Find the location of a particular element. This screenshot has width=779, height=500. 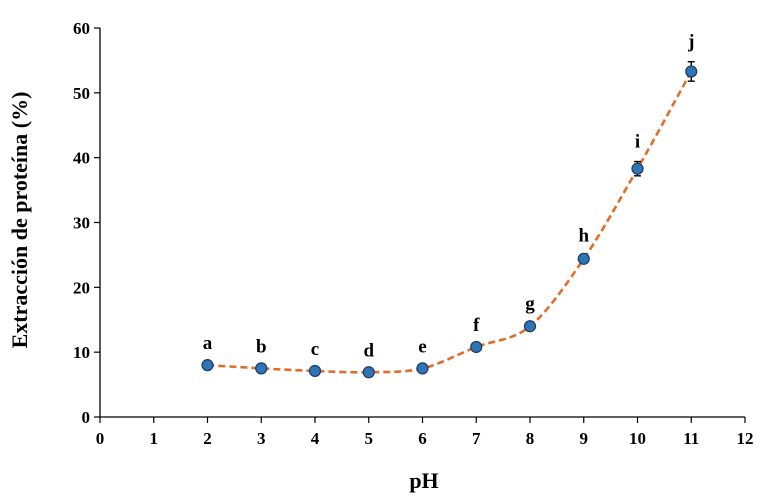

y-tick-label: 60 is located at coordinates (81, 28).